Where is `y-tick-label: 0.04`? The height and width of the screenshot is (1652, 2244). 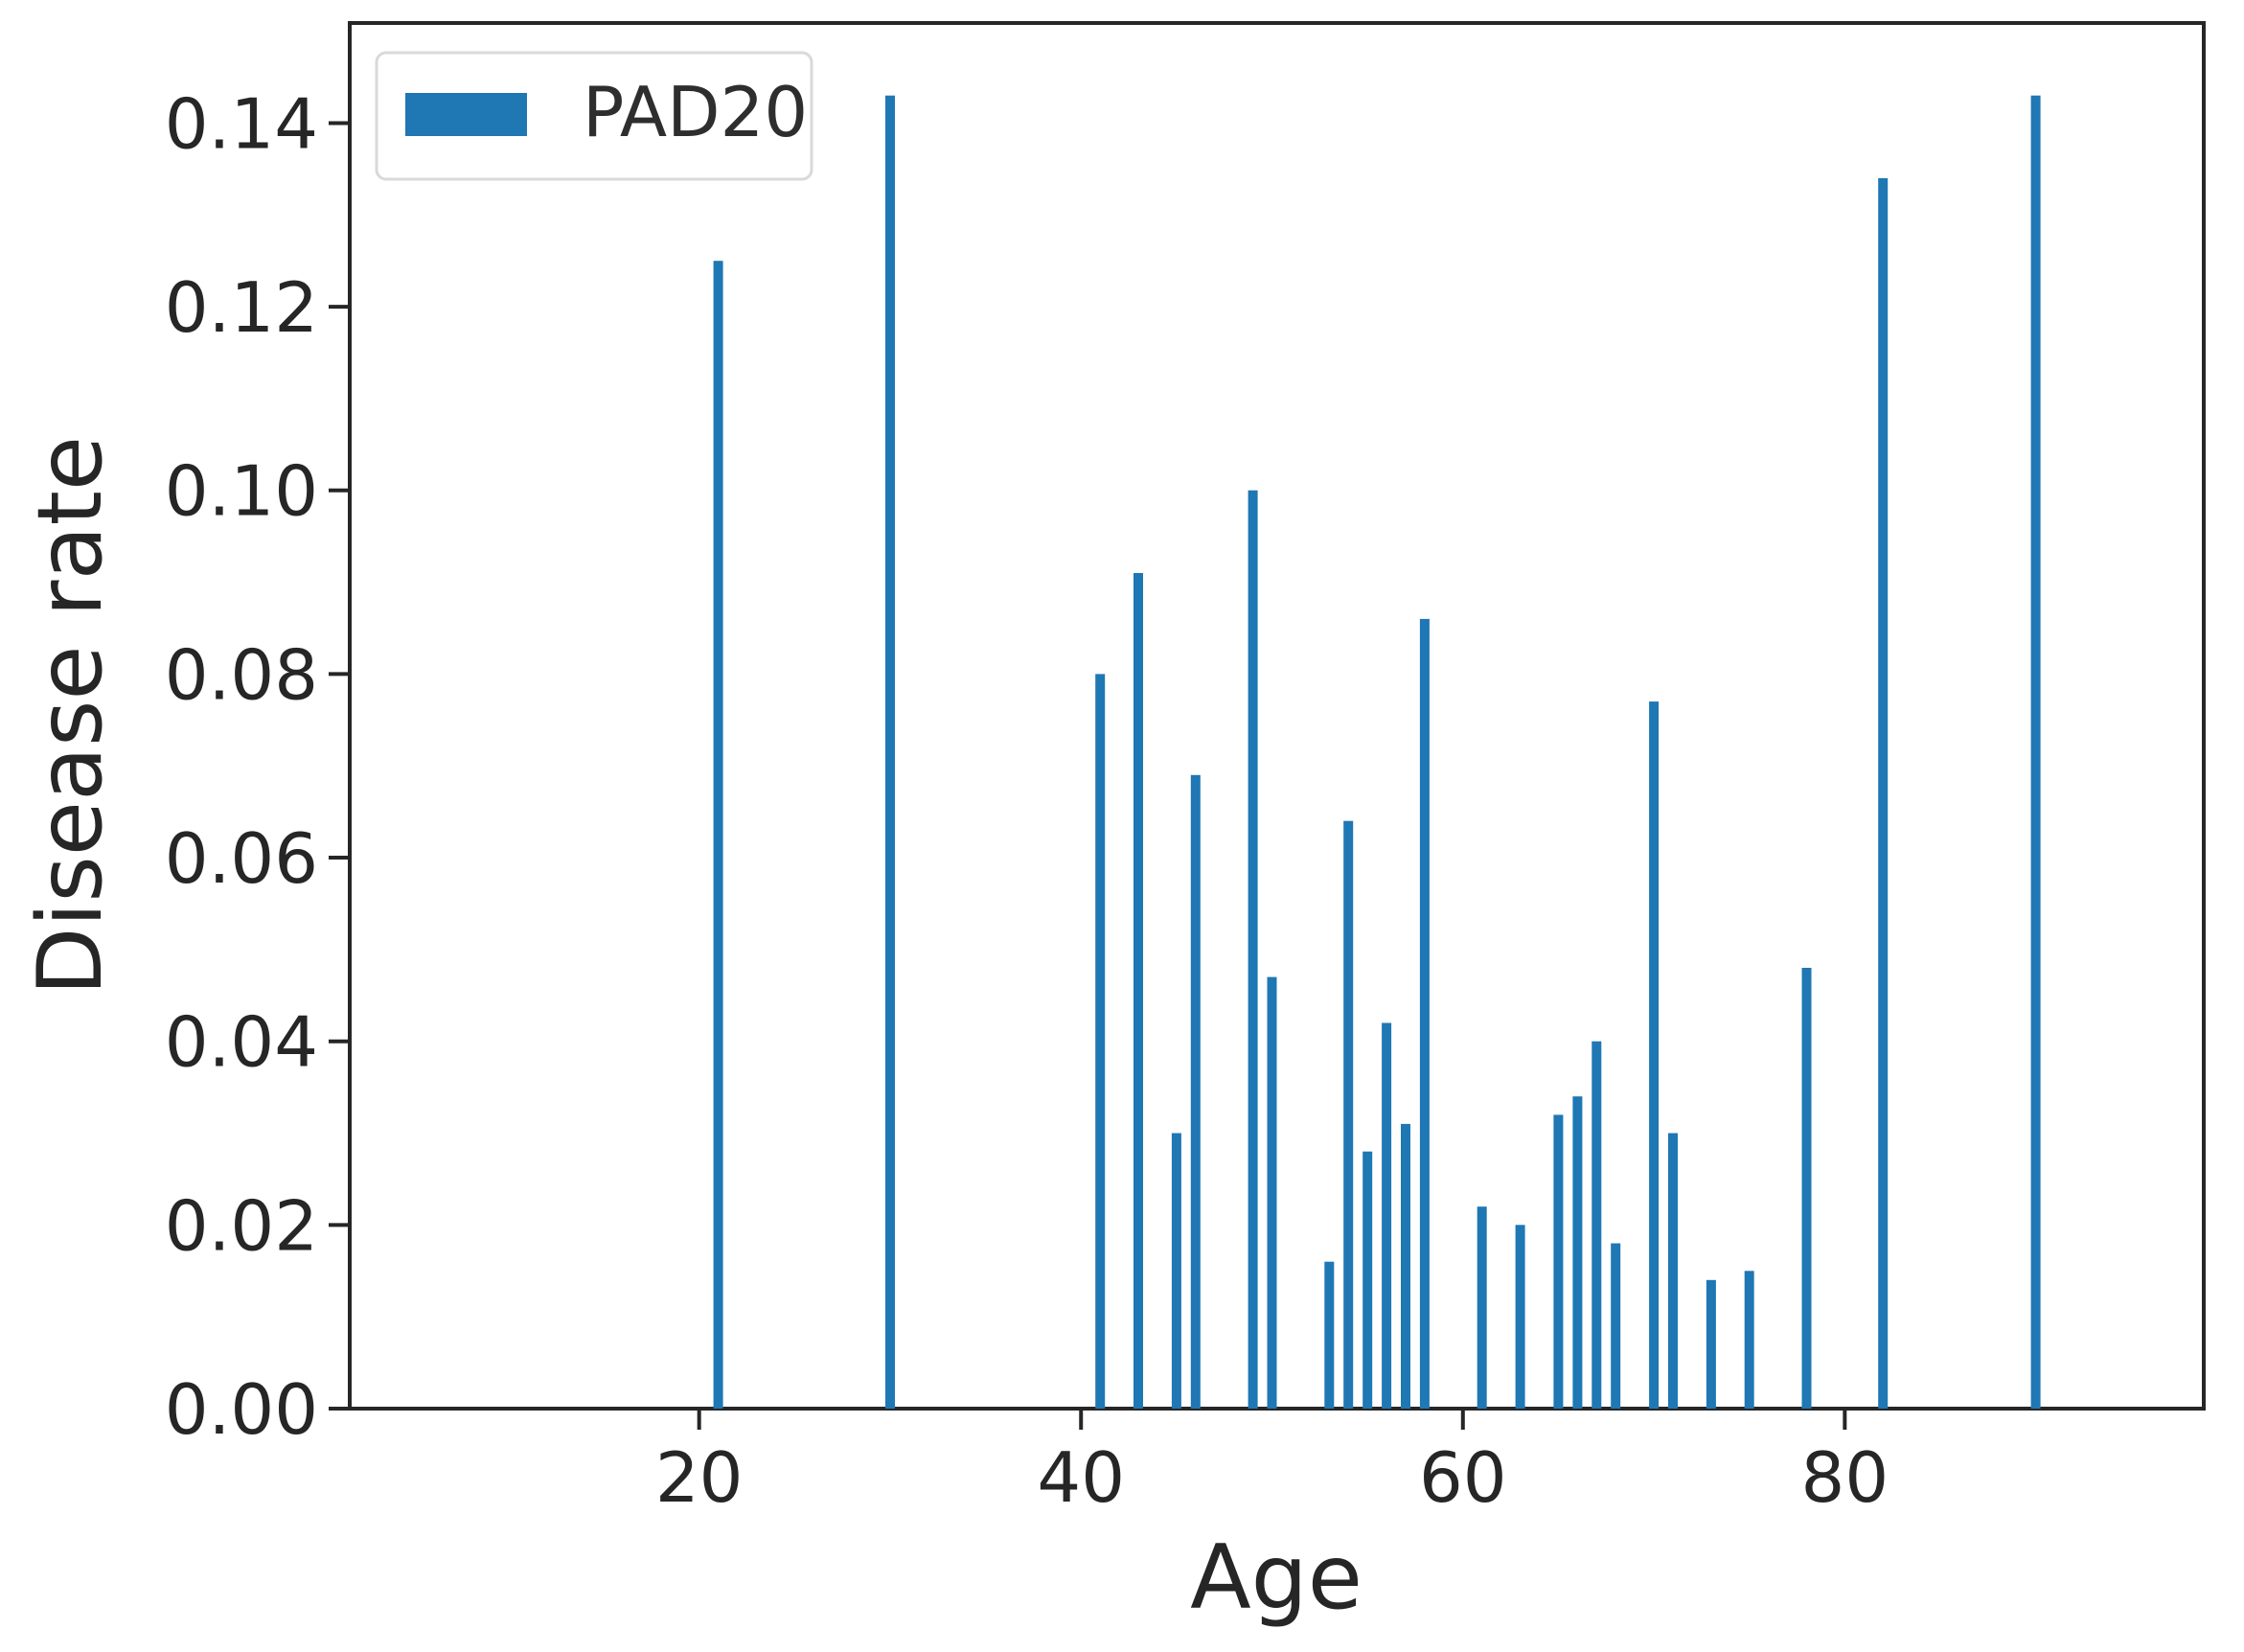
y-tick-label: 0.04 is located at coordinates (242, 1042).